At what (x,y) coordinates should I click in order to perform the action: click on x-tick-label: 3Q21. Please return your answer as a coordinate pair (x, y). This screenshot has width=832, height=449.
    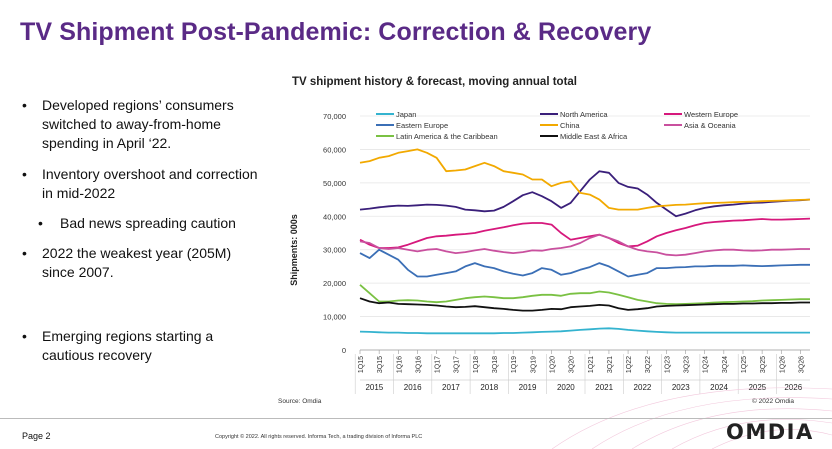
    Looking at the image, I should click on (610, 364).